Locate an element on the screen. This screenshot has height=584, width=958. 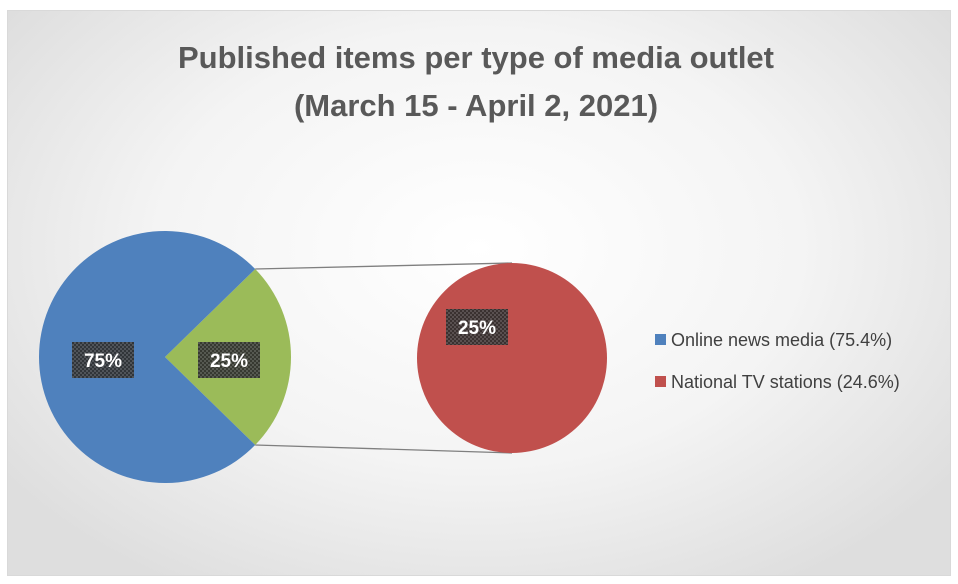
data-label-national-tv-stations-box is located at coordinates (477, 327).